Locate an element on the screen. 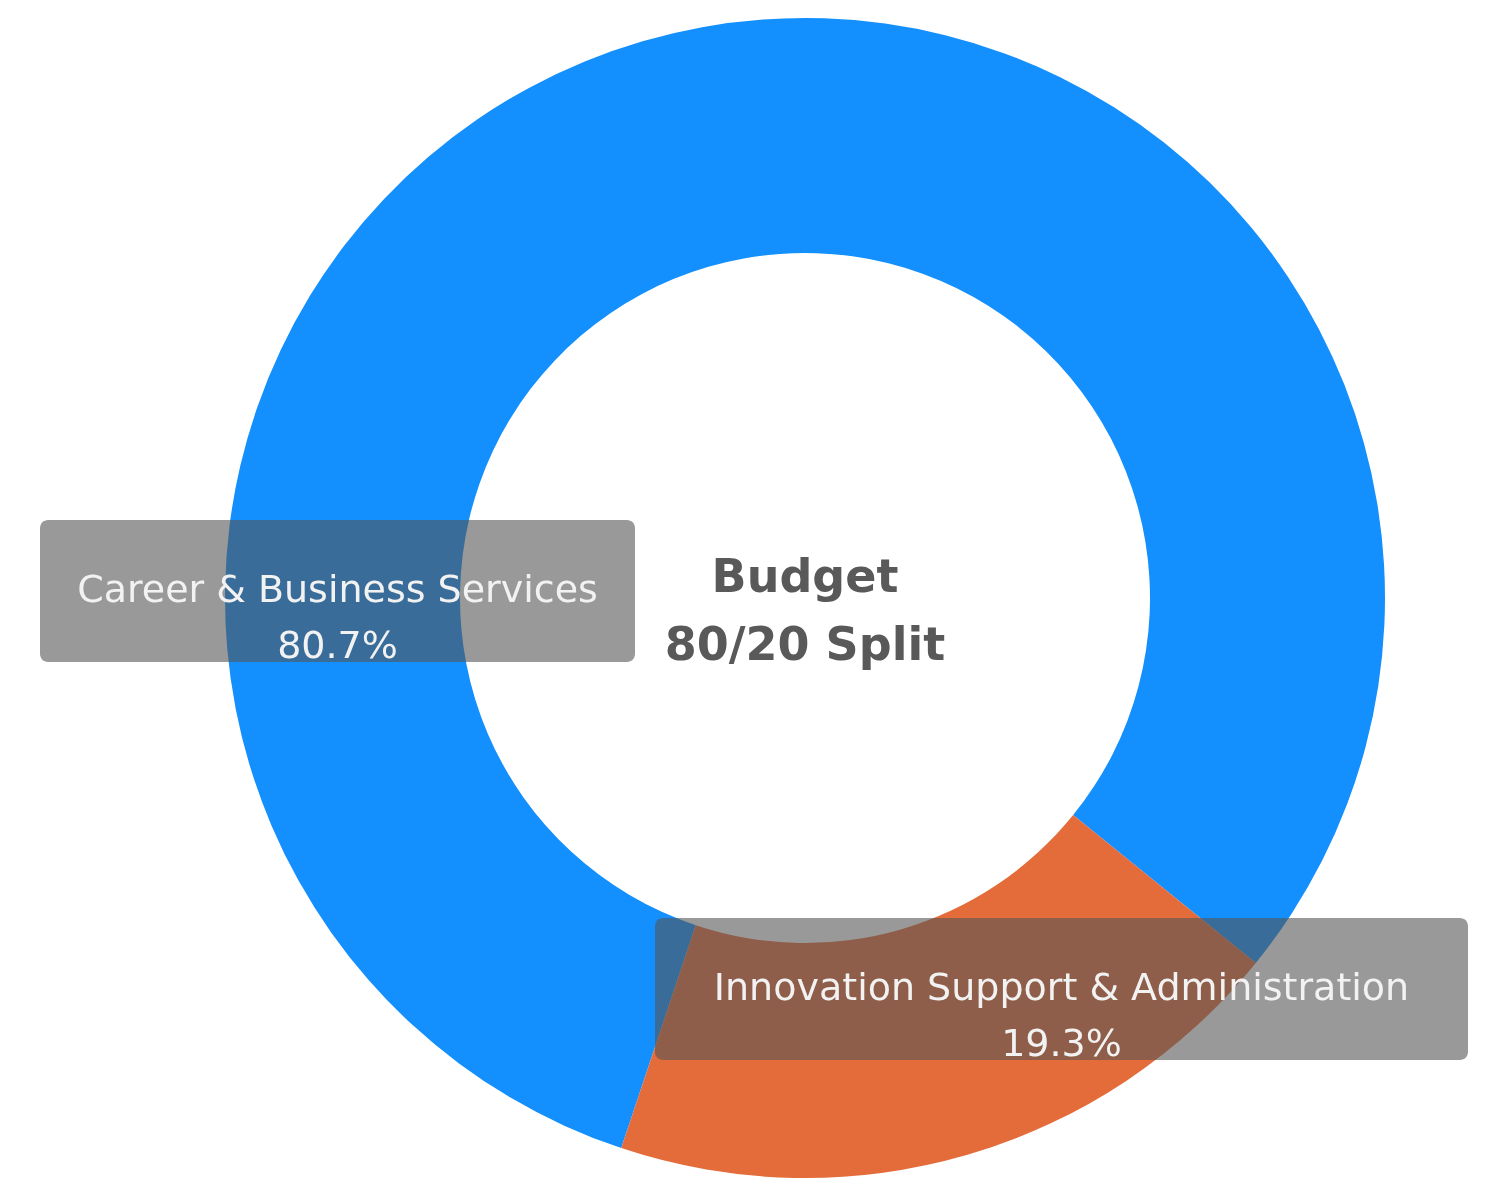  data-label: 80.7% is located at coordinates (337, 645).